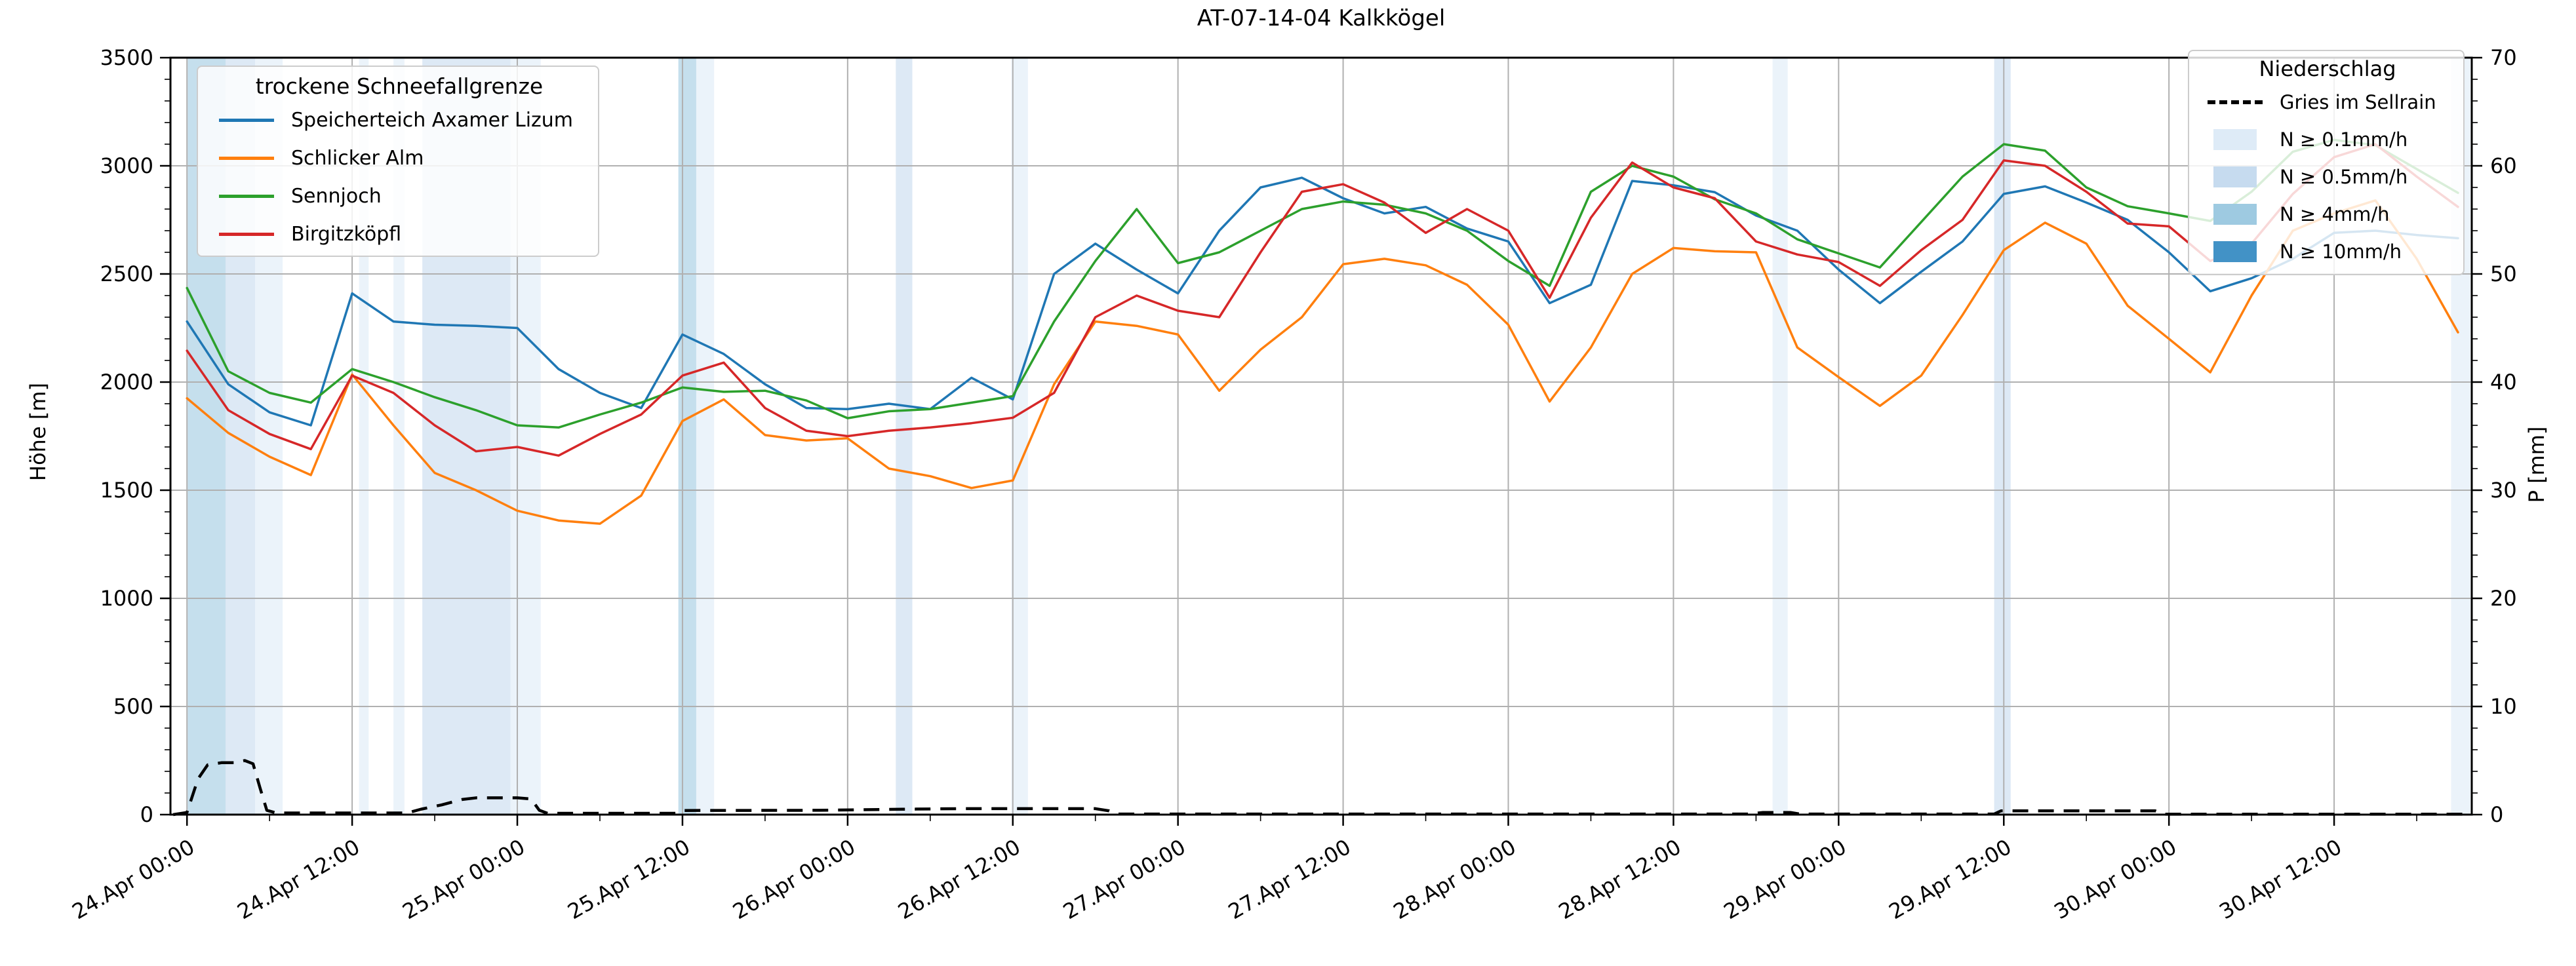 The image size is (2576, 966). Describe the element at coordinates (2327, 68) in the screenshot. I see `legend-precip-title: Niederschlag` at that location.